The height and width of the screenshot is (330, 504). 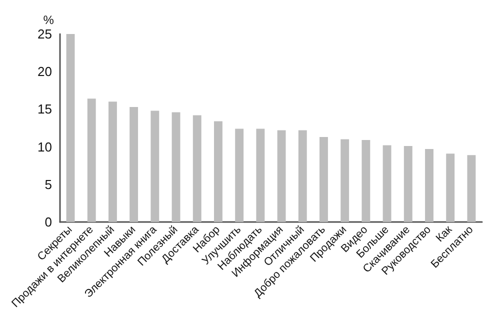 I want to click on y-tick-label: 0, so click(x=48, y=222).